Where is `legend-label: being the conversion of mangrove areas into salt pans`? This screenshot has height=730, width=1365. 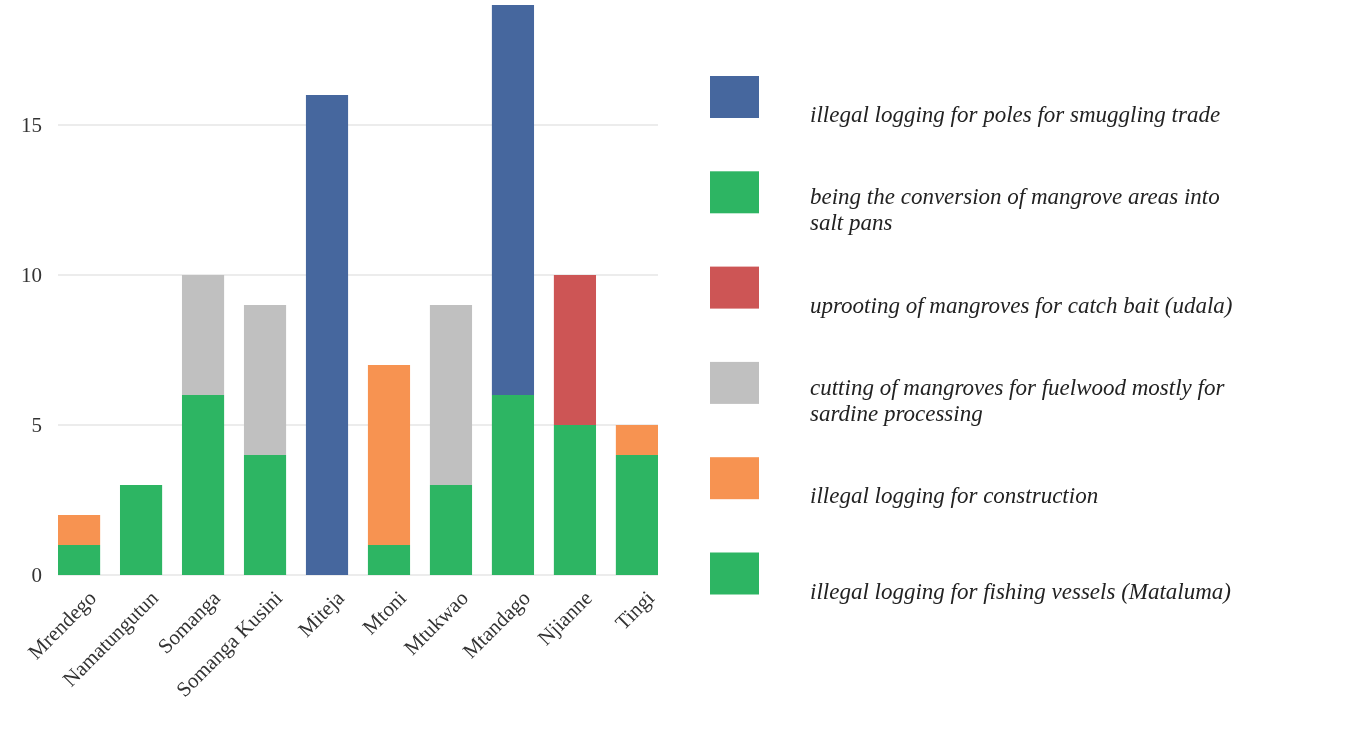 legend-label: being the conversion of mangrove areas into salt pans is located at coordinates (1015, 210).